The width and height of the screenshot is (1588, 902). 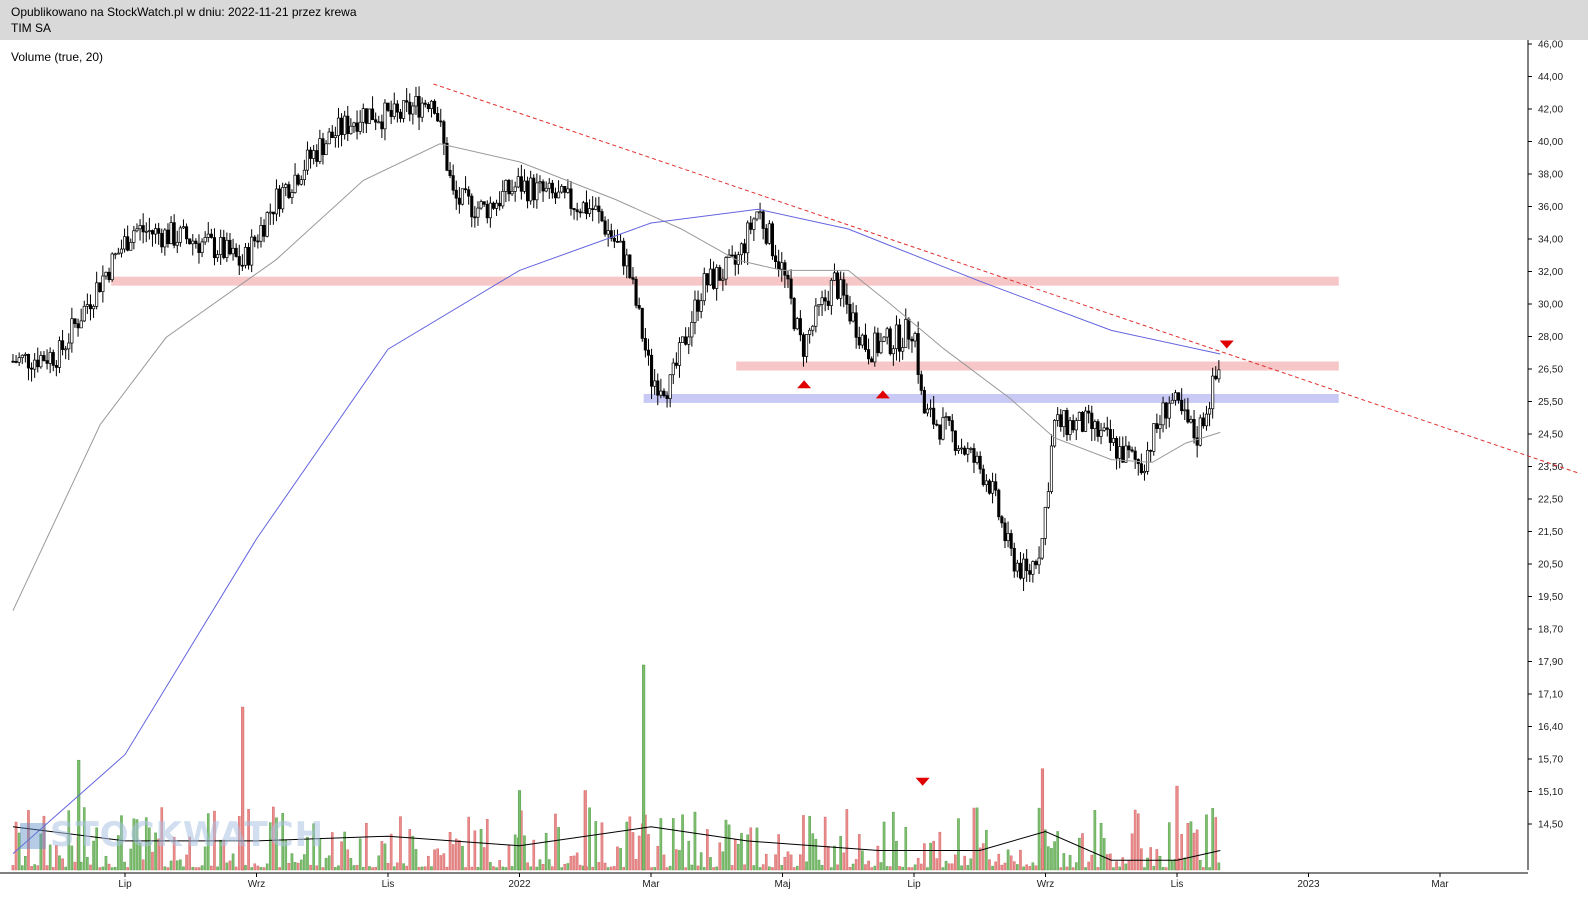 What do you see at coordinates (1440, 884) in the screenshot?
I see `x-tick-label: Mar` at bounding box center [1440, 884].